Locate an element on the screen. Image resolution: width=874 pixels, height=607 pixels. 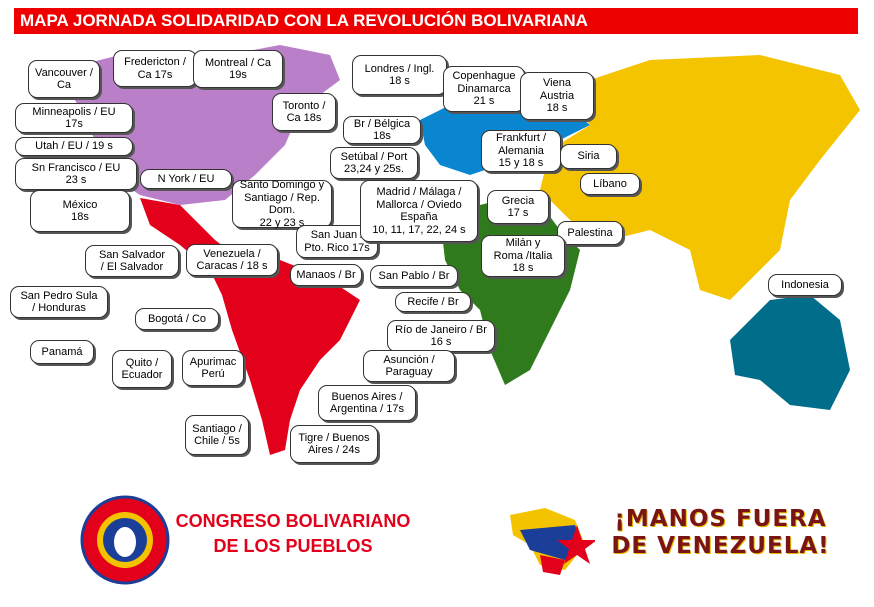
callout-minneapolis: Minneapolis / EU 17s is located at coordinates (74, 118).